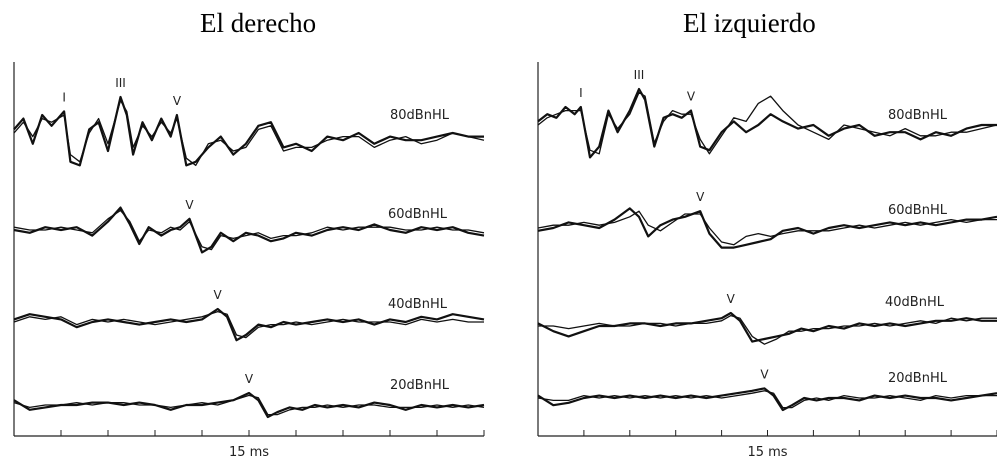 This screenshot has height=461, width=997. What do you see at coordinates (258, 23) in the screenshot?
I see `panel-title-left: El derecho` at bounding box center [258, 23].